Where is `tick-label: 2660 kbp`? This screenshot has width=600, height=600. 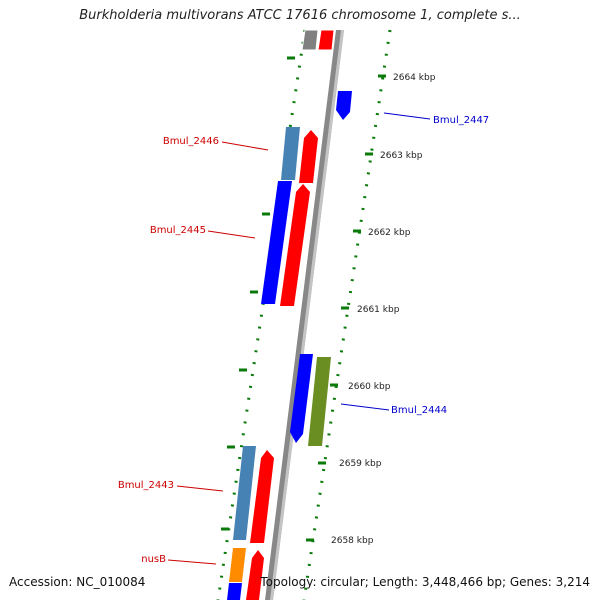
tick-label: 2660 kbp is located at coordinates (369, 387).